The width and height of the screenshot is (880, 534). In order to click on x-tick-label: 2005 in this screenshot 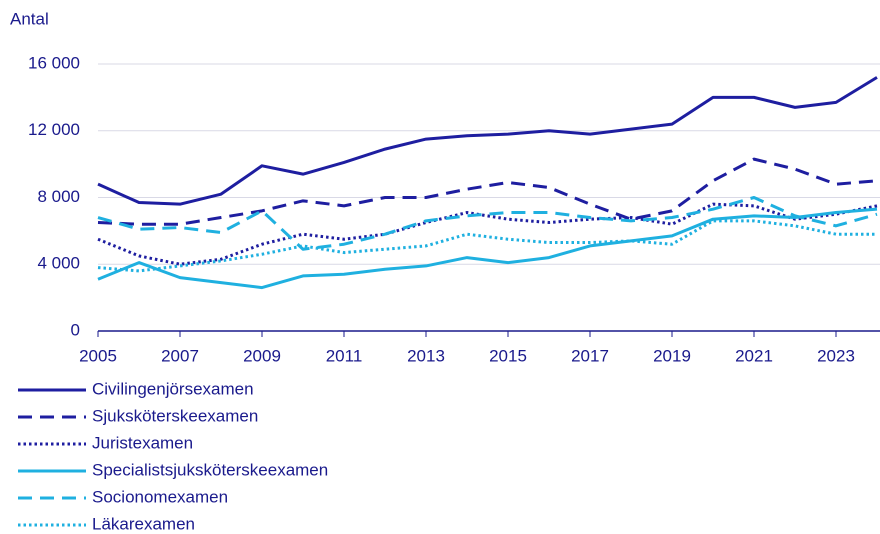, I will do `click(98, 355)`.